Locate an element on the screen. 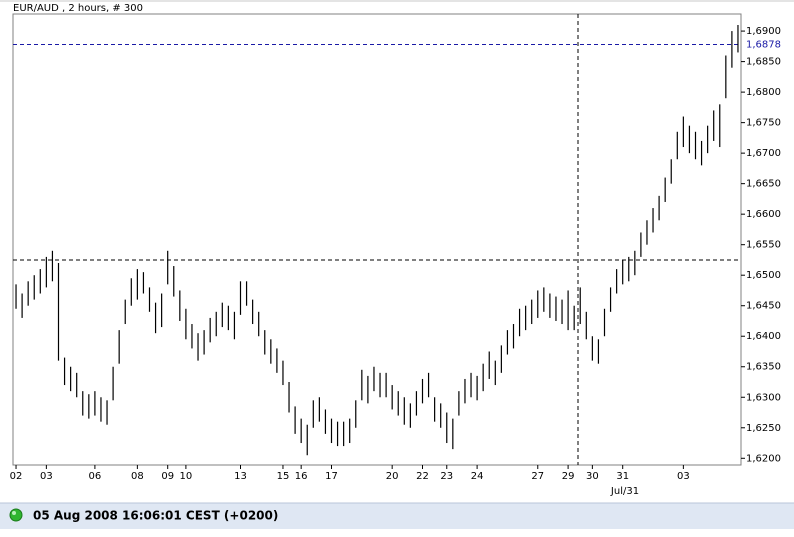  y-tick-label: 1,6600 is located at coordinates (763, 214).